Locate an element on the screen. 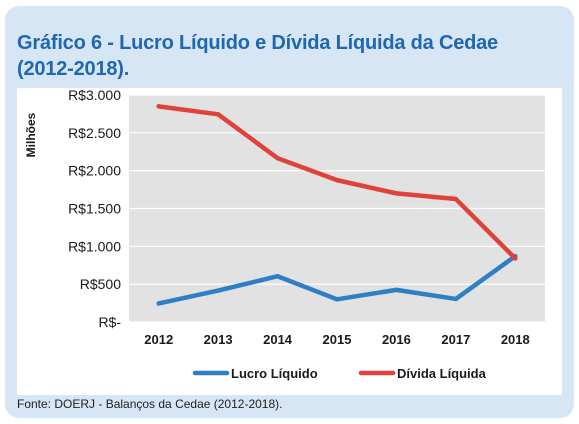 Image resolution: width=579 pixels, height=424 pixels. chart-title-line-2: (2012-2018). is located at coordinates (73, 69).